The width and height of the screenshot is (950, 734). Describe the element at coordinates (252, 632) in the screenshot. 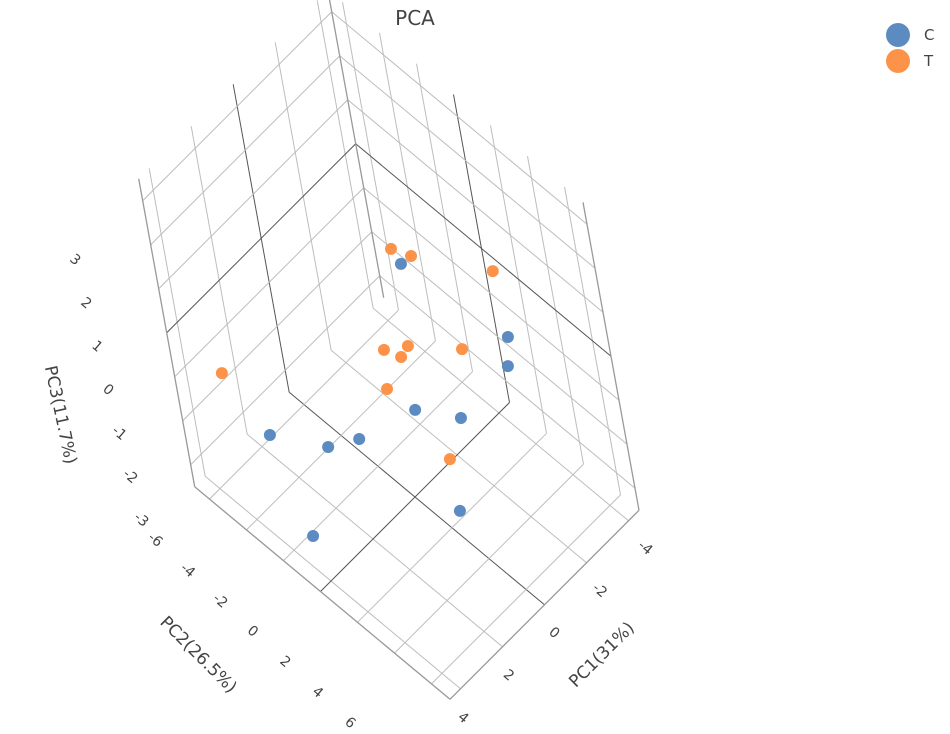

I see `y-tick-label: 0` at that location.